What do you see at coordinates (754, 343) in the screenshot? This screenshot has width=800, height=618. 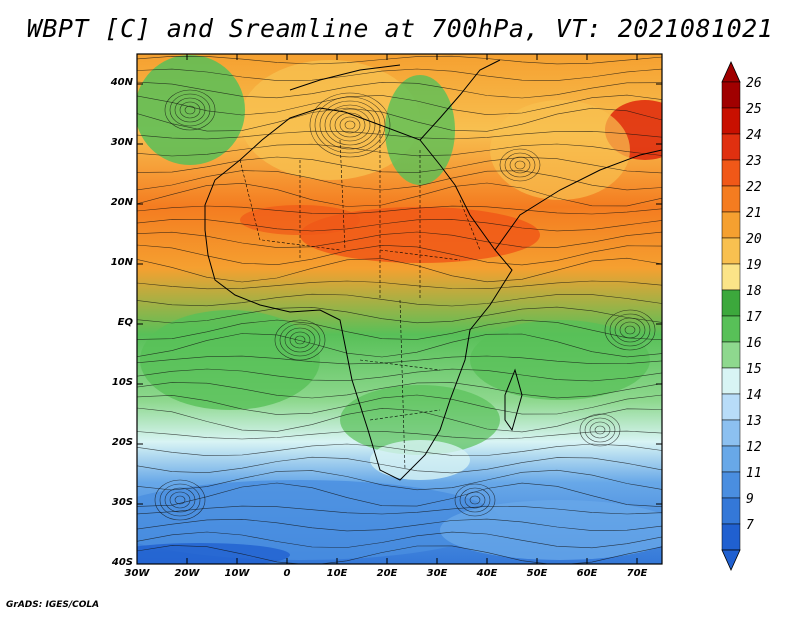 I see `colorbar-label: 16` at bounding box center [754, 343].